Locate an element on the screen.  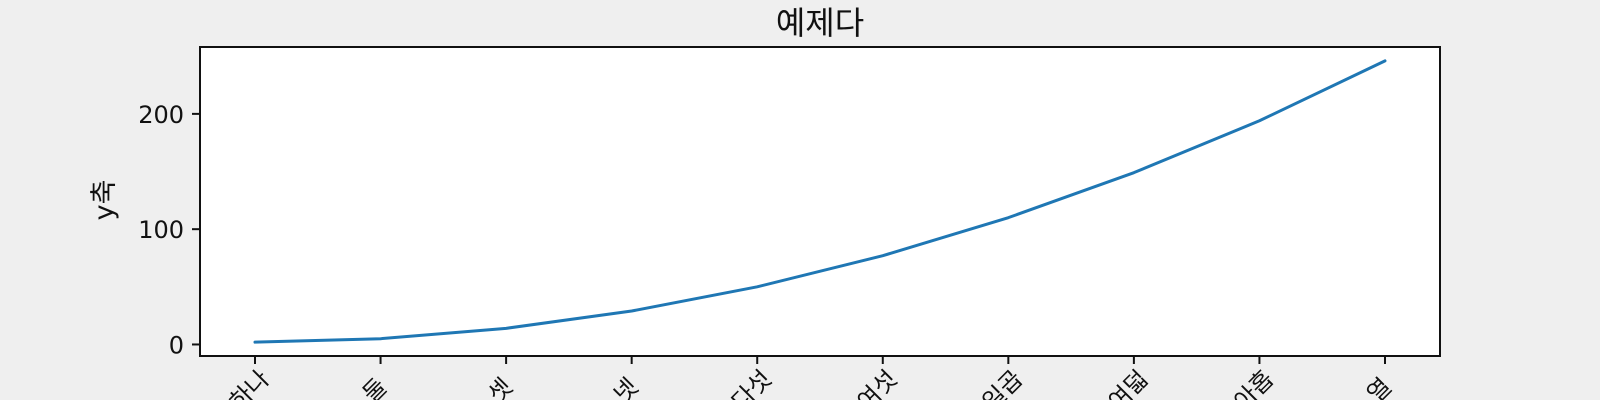
y-tick-label: 100 is located at coordinates (161, 230).